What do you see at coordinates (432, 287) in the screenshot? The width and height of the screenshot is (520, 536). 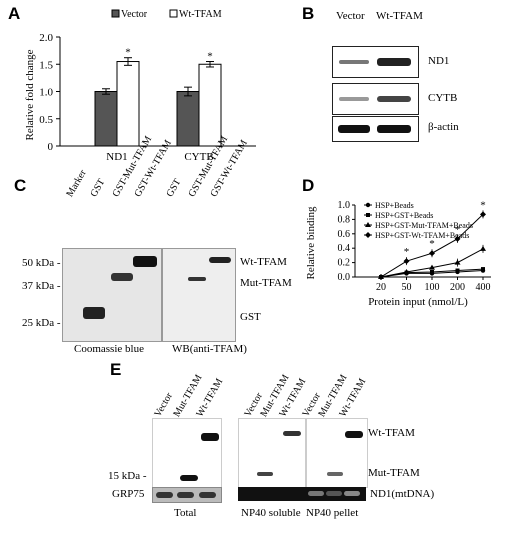 I see `x-tick-label: 100` at bounding box center [432, 287].